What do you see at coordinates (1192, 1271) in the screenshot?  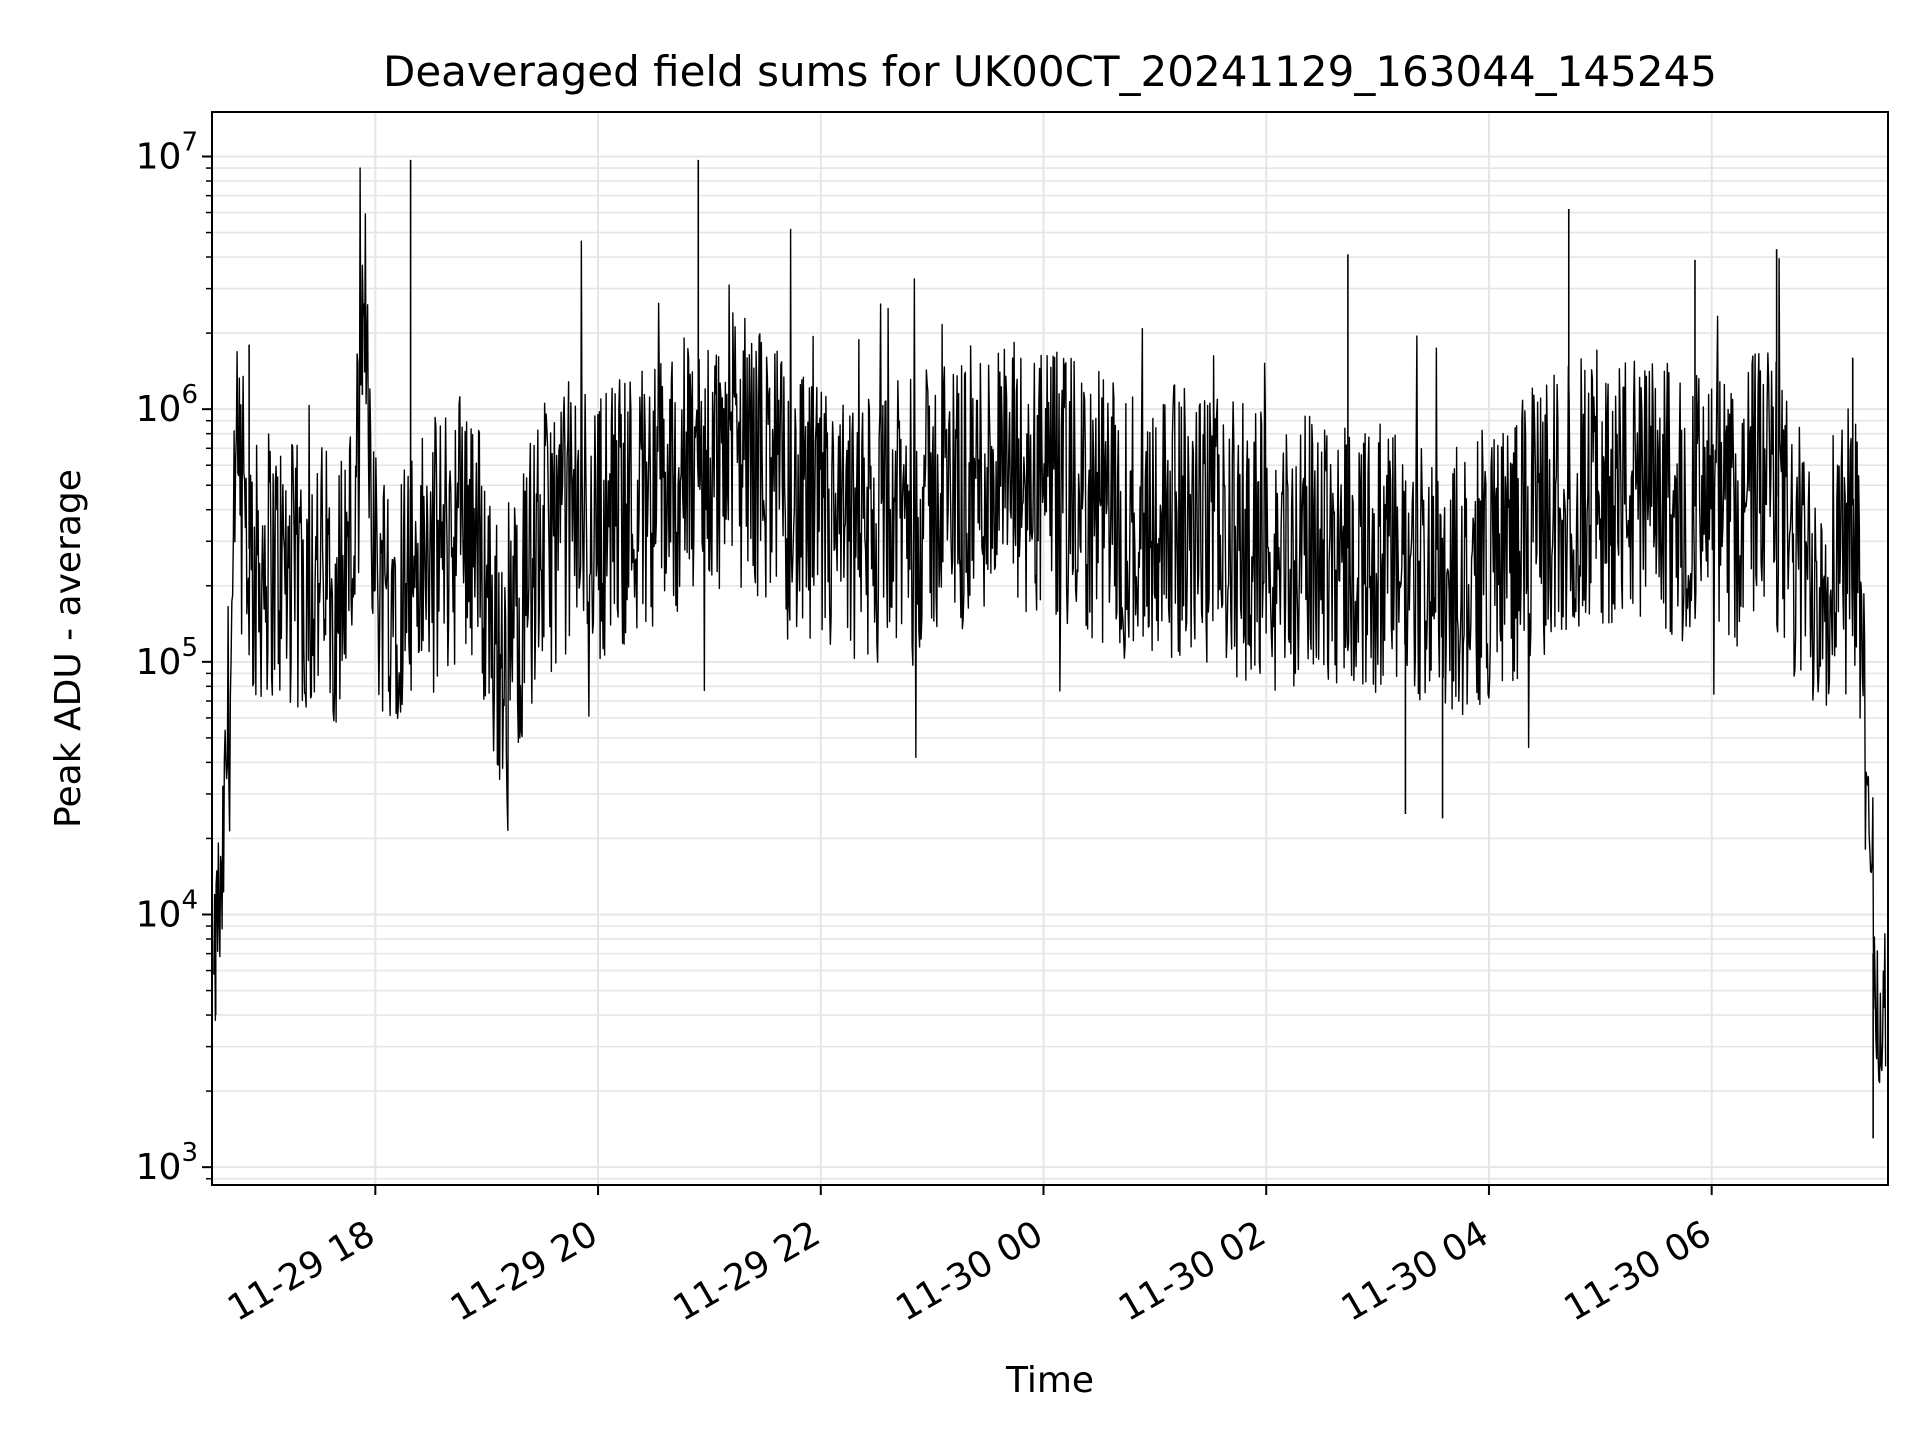 I see `x-tick-label: 11-30 02` at bounding box center [1192, 1271].